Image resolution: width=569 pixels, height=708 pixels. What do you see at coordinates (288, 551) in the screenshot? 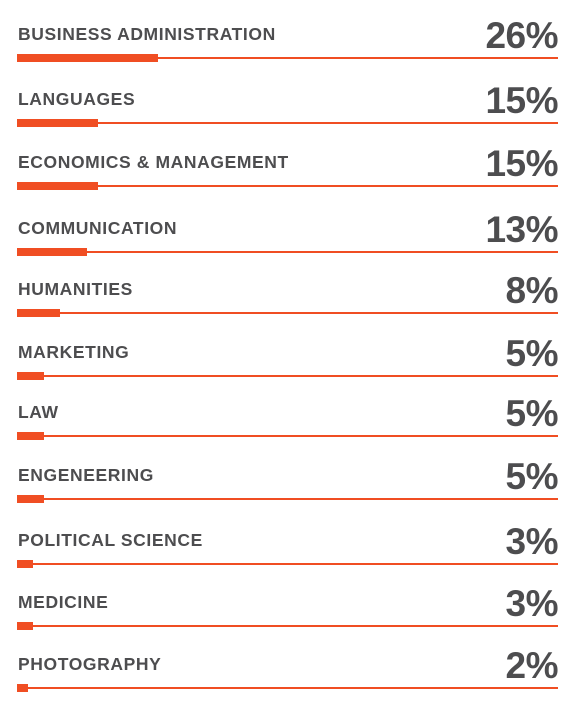
I see `bar-row: POLITICAL SCIENCE 3%` at bounding box center [288, 551].